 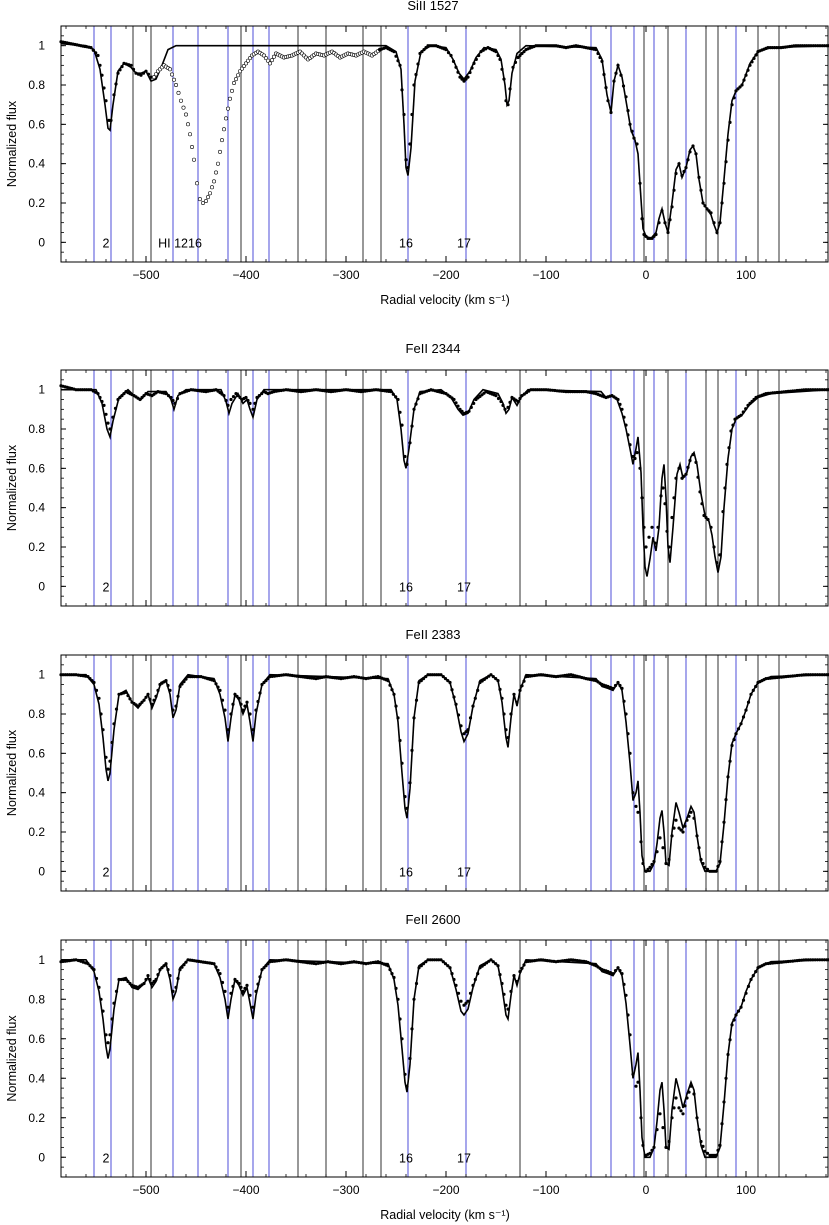 What do you see at coordinates (180, 243) in the screenshot?
I see `component-label: HI 1216` at bounding box center [180, 243].